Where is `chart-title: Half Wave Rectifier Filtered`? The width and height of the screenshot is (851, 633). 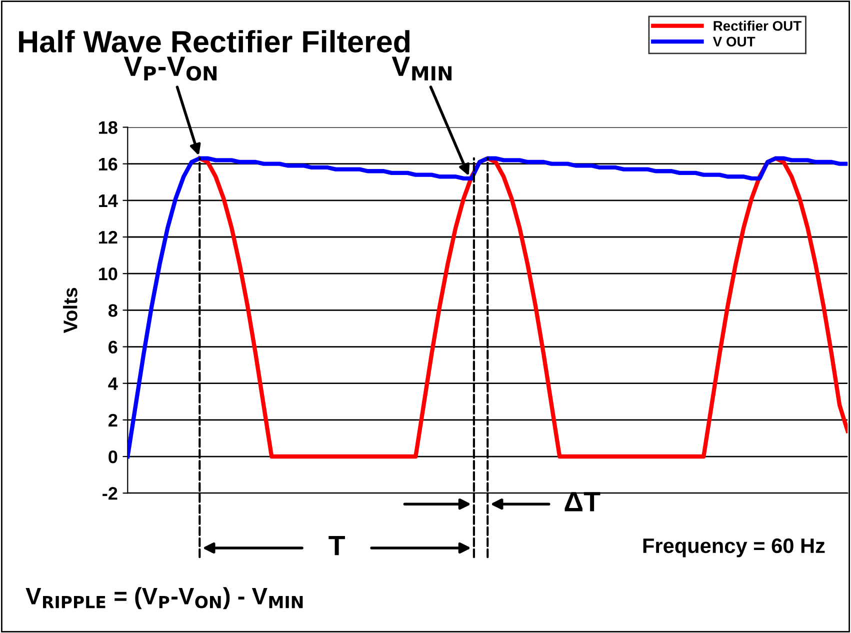
chart-title: Half Wave Rectifier Filtered is located at coordinates (214, 41).